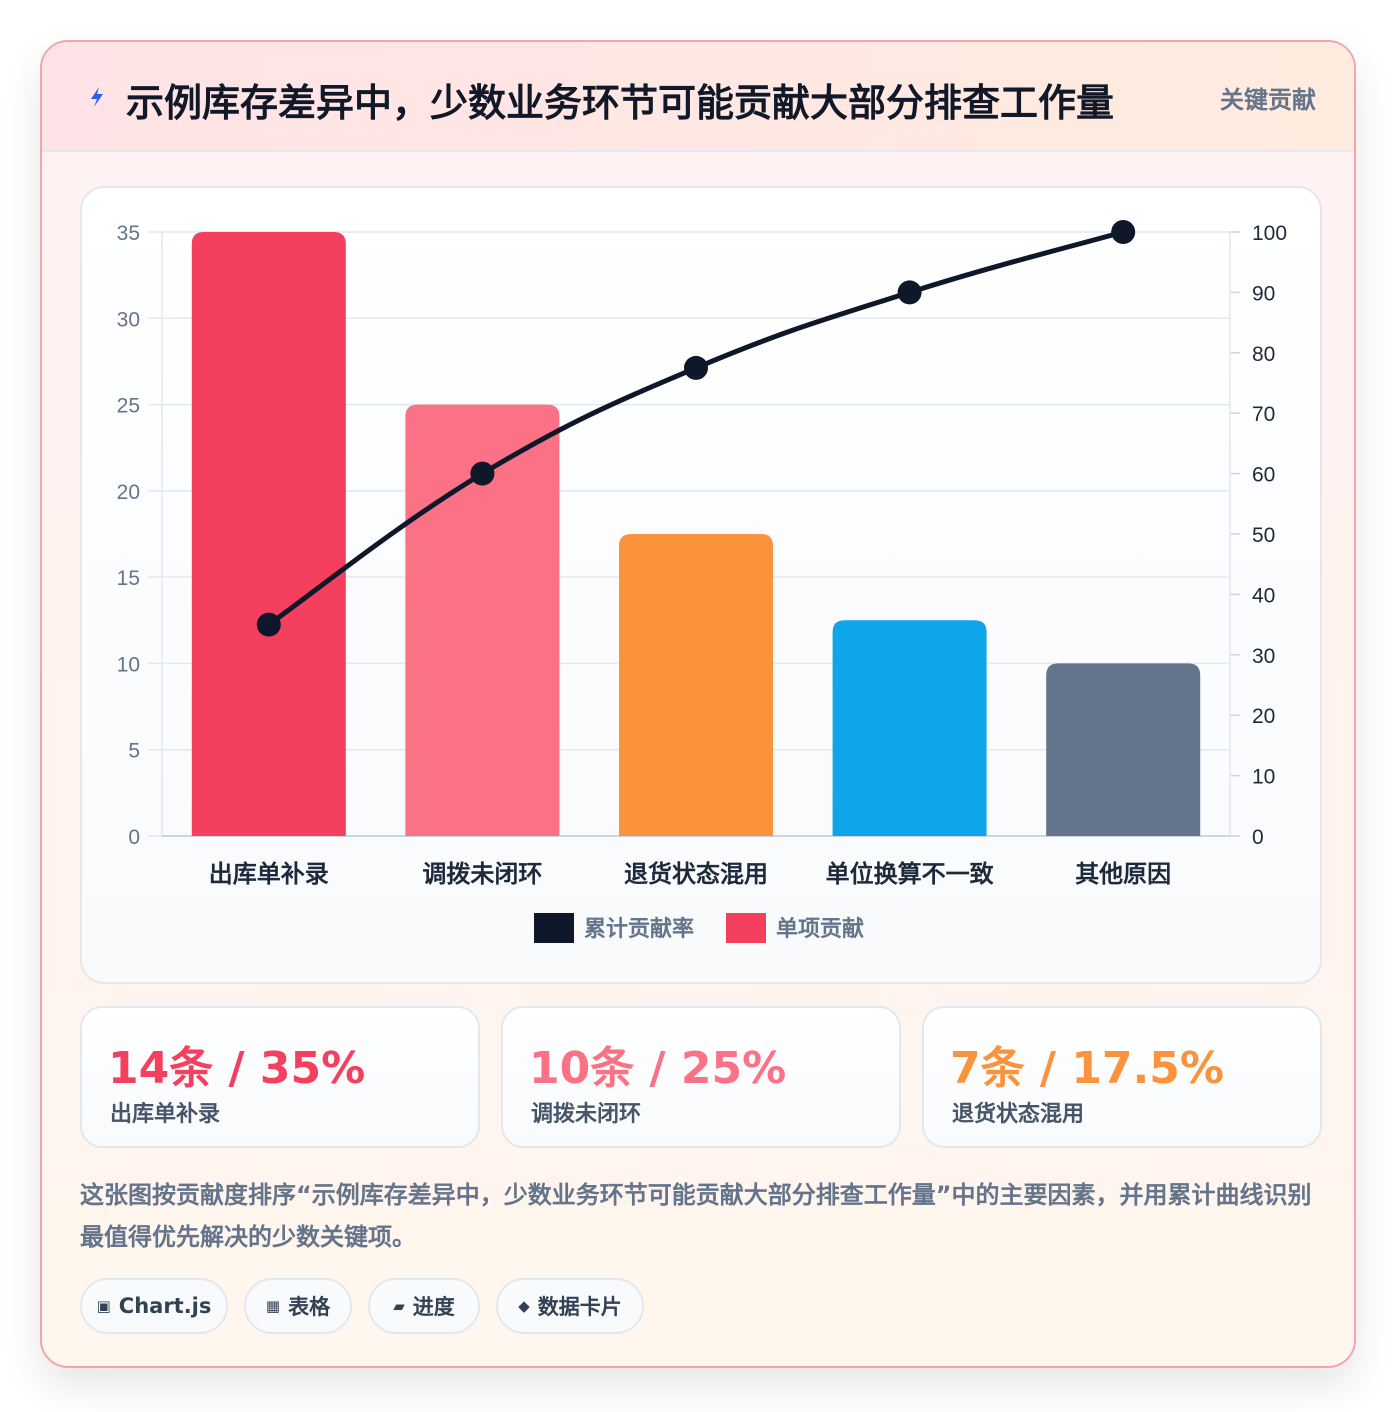 This screenshot has width=1400, height=1412. I want to click on card-header: 示例库存差异中，少数业务环节可能贡献大部分排查工作量 关键贡献, so click(698, 97).